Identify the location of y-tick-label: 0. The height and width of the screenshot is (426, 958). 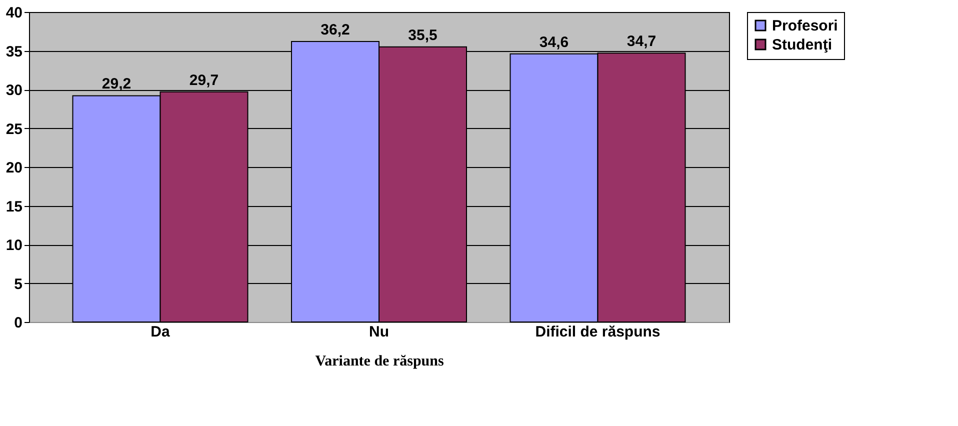
(18, 323).